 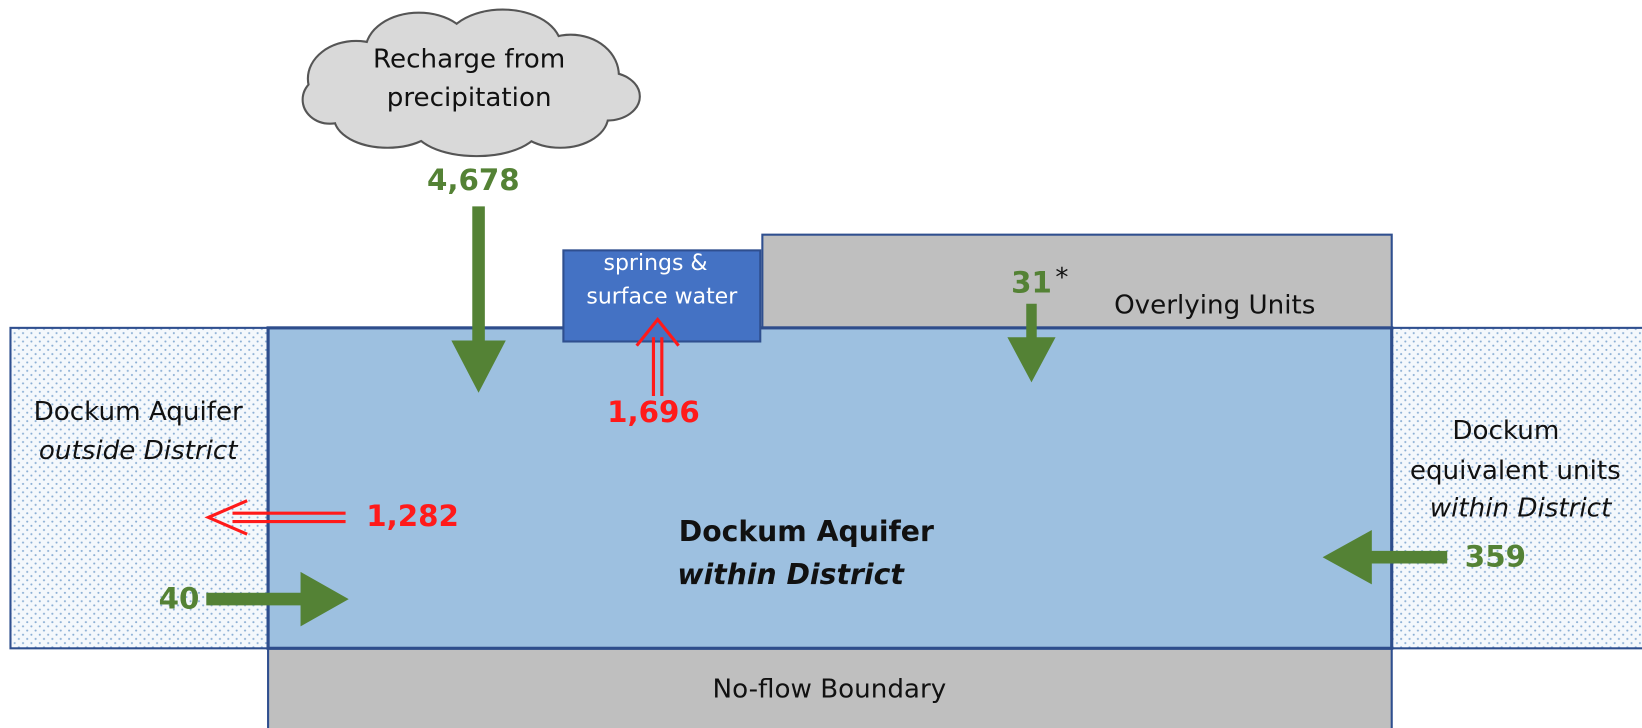 I want to click on equivalent-line: equivalent units, so click(x=1515, y=471).